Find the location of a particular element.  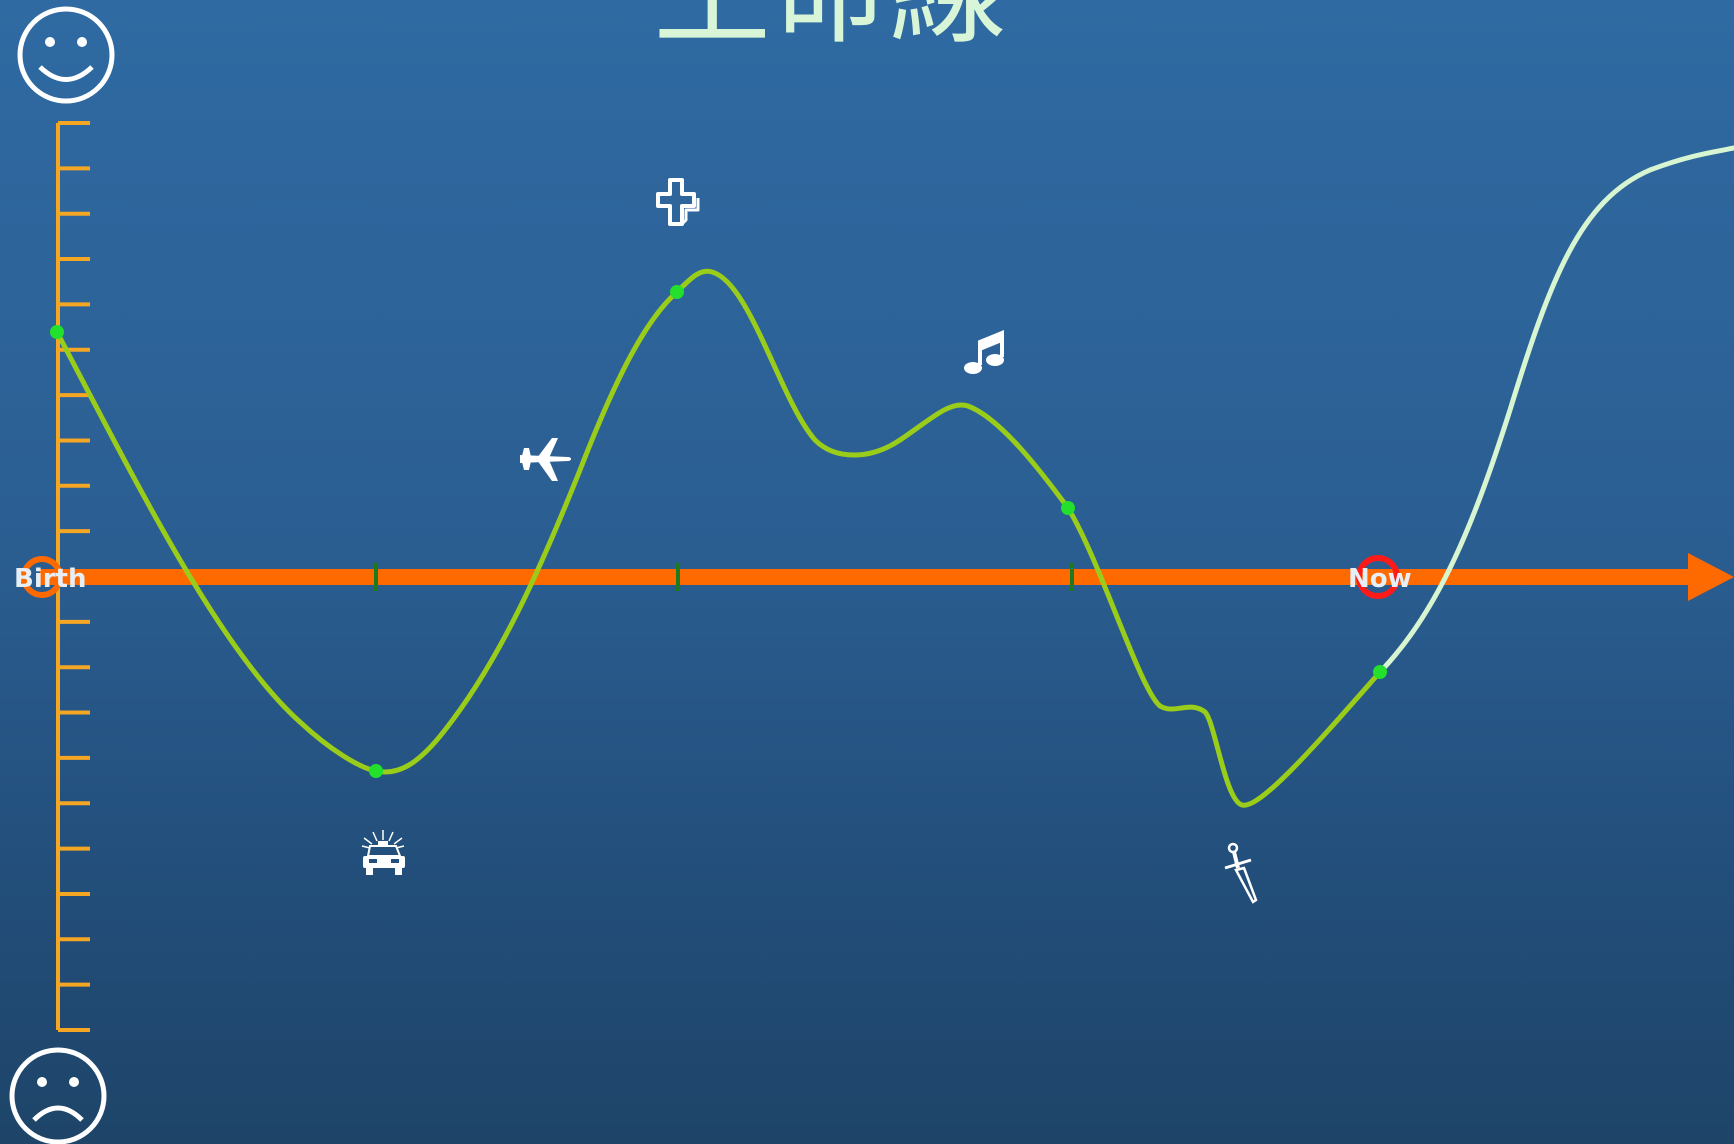

page-title: 生命線 is located at coordinates (830, 30).